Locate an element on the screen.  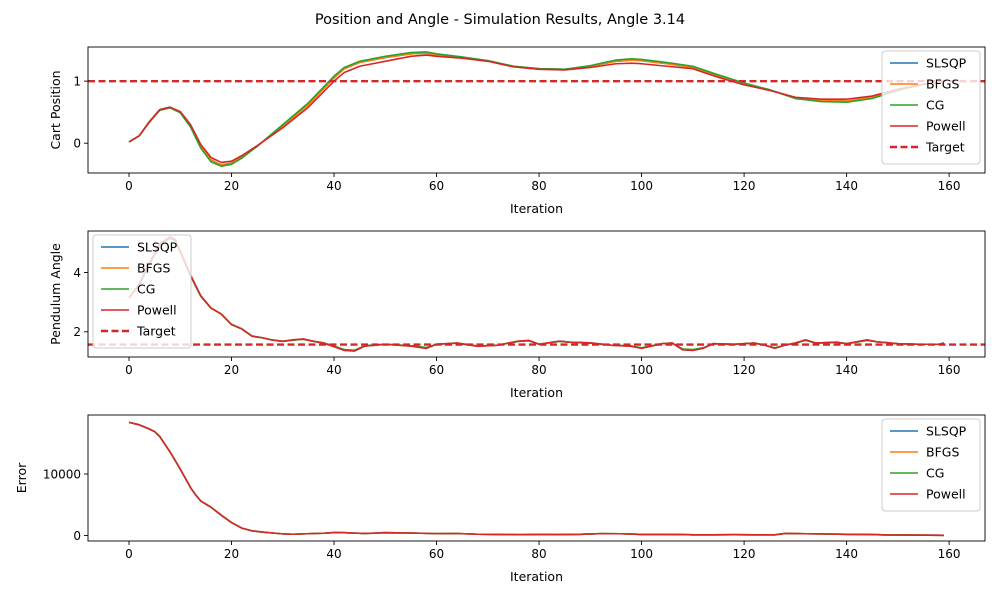
y-tick-label: 2 is located at coordinates (77, 332).